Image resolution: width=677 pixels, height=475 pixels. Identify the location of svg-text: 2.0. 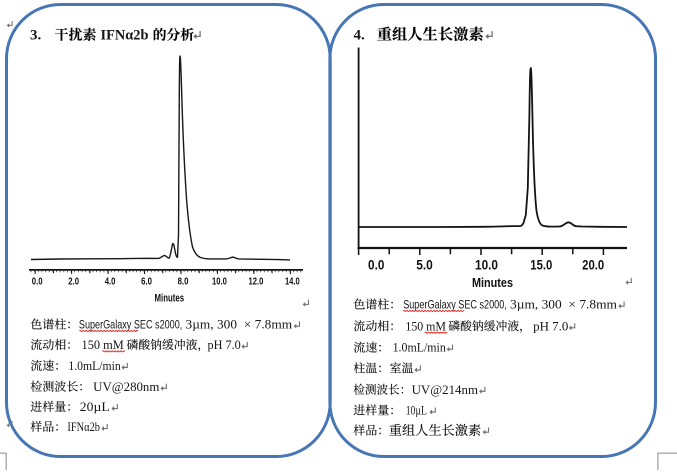
(73, 281).